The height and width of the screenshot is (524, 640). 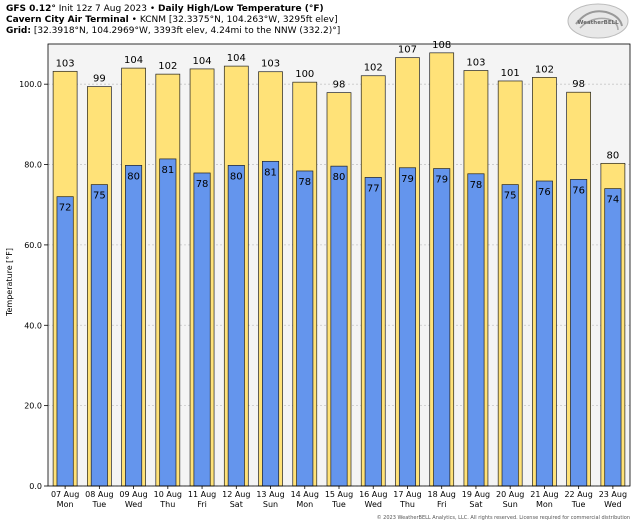 I want to click on station-name: Cavern City Air Terminal, so click(x=67, y=20).